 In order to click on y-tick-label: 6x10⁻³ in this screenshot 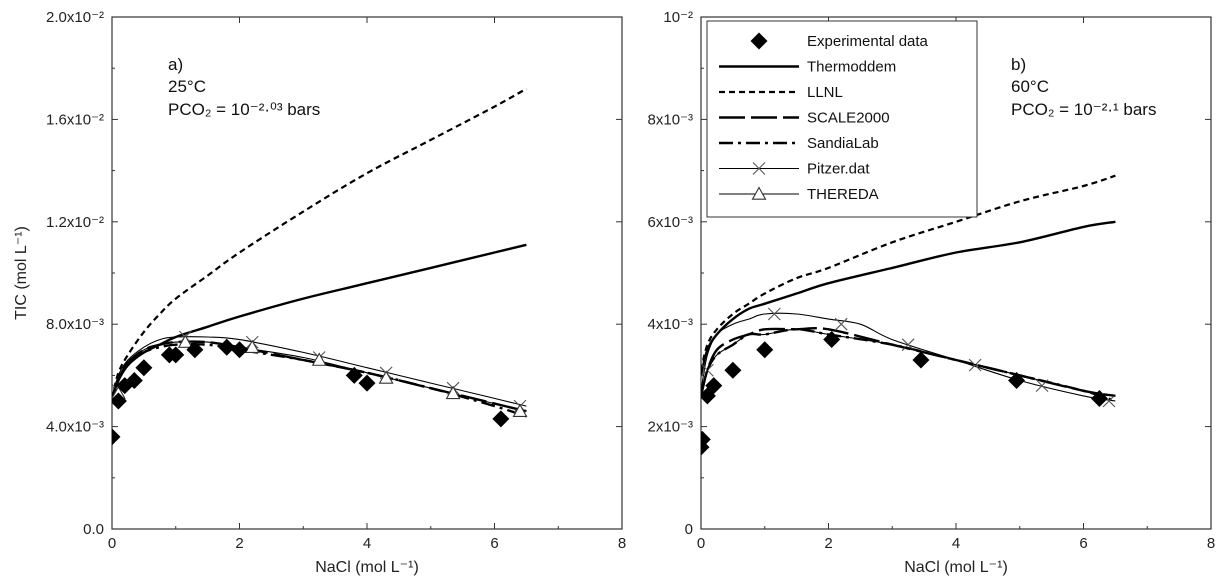, I will do `click(670, 222)`.